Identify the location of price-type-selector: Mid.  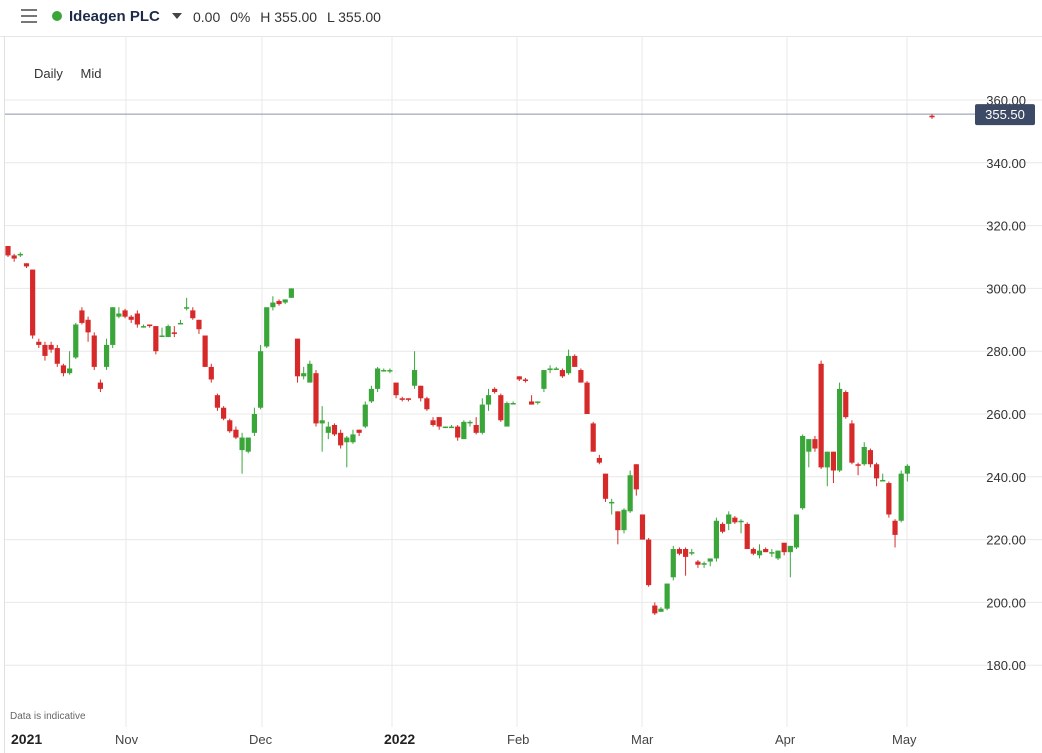
(91, 73).